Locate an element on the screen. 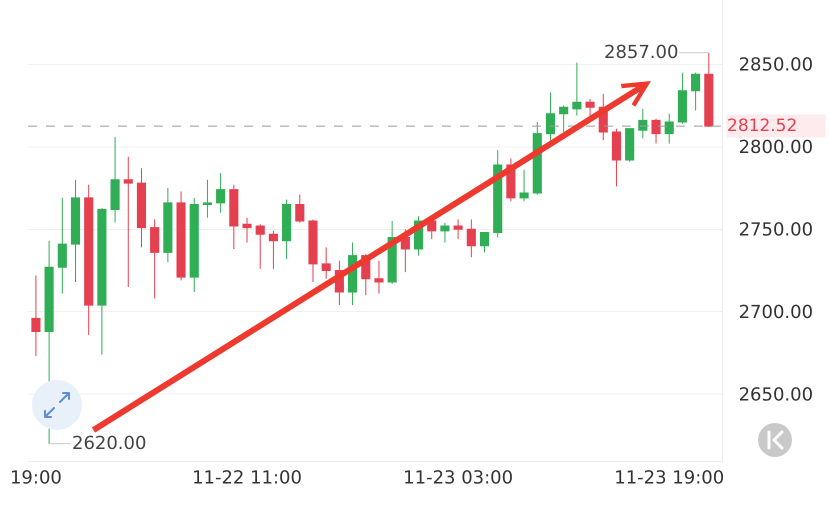  annotation: 2620.00 is located at coordinates (109, 443).